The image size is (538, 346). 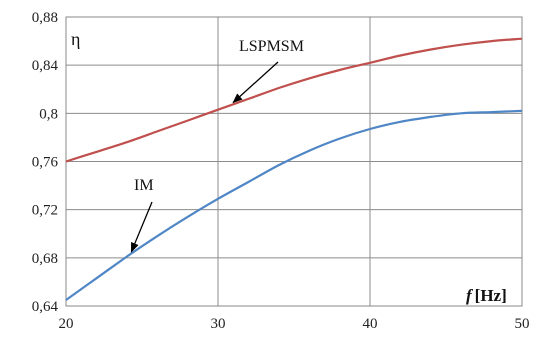 What do you see at coordinates (45, 18) in the screenshot?
I see `y-tick-label: 0,88` at bounding box center [45, 18].